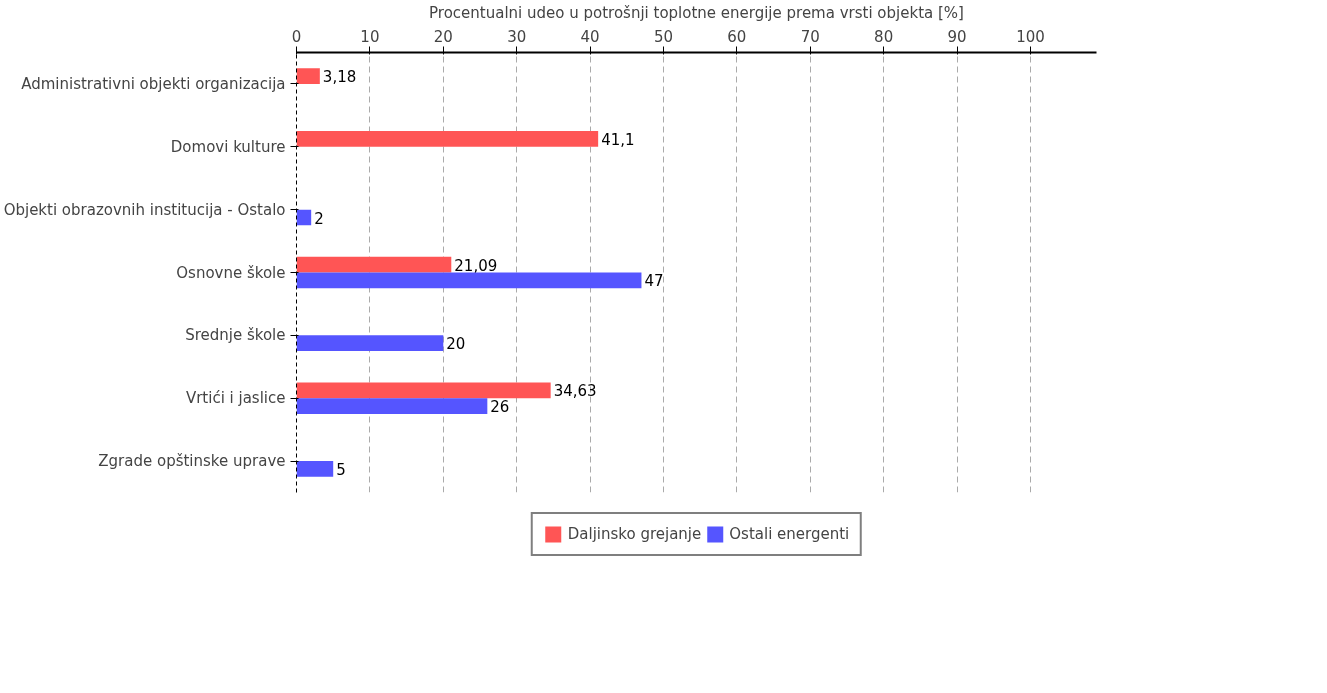 The height and width of the screenshot is (693, 1327). I want to click on x-axis-title: Procentualni udeo u potrošnji toplotne energije prema vrsti objekta [%], so click(696, 12).